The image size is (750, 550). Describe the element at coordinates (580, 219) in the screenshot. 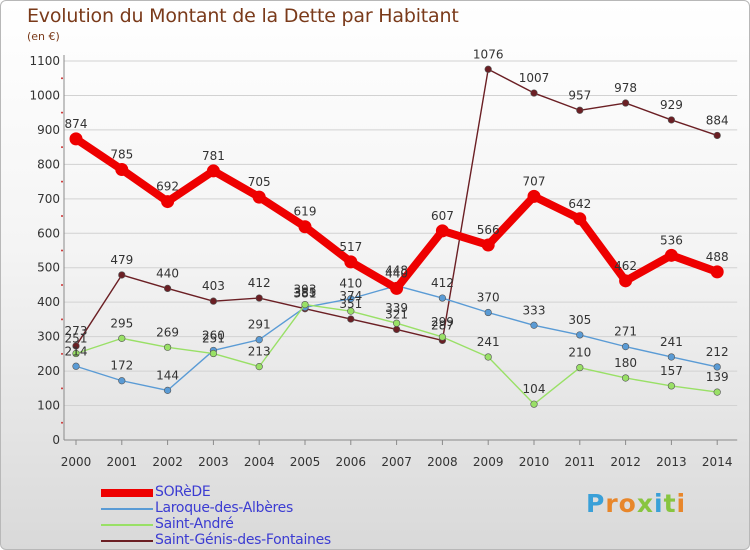

I see `data-point-sorede-2011` at that location.